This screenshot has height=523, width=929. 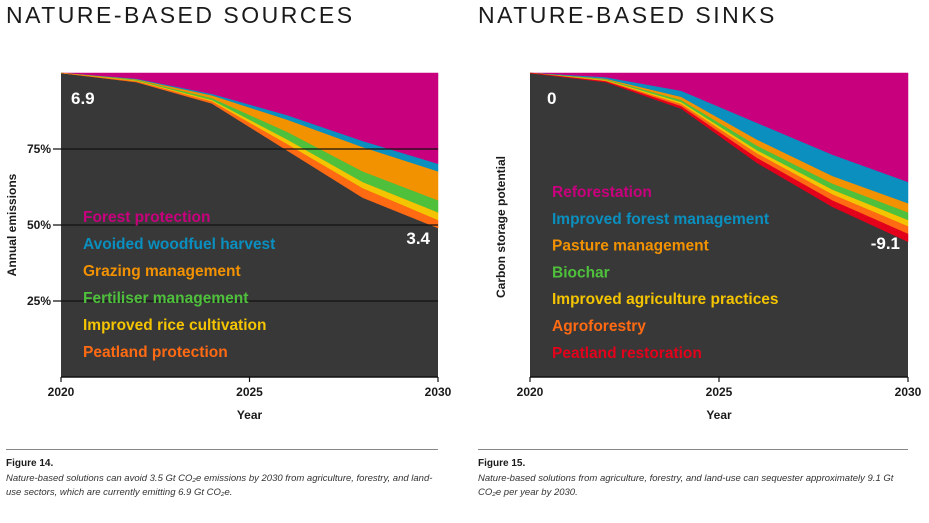 What do you see at coordinates (39, 149) in the screenshot?
I see `y-tick-label: 75%` at bounding box center [39, 149].